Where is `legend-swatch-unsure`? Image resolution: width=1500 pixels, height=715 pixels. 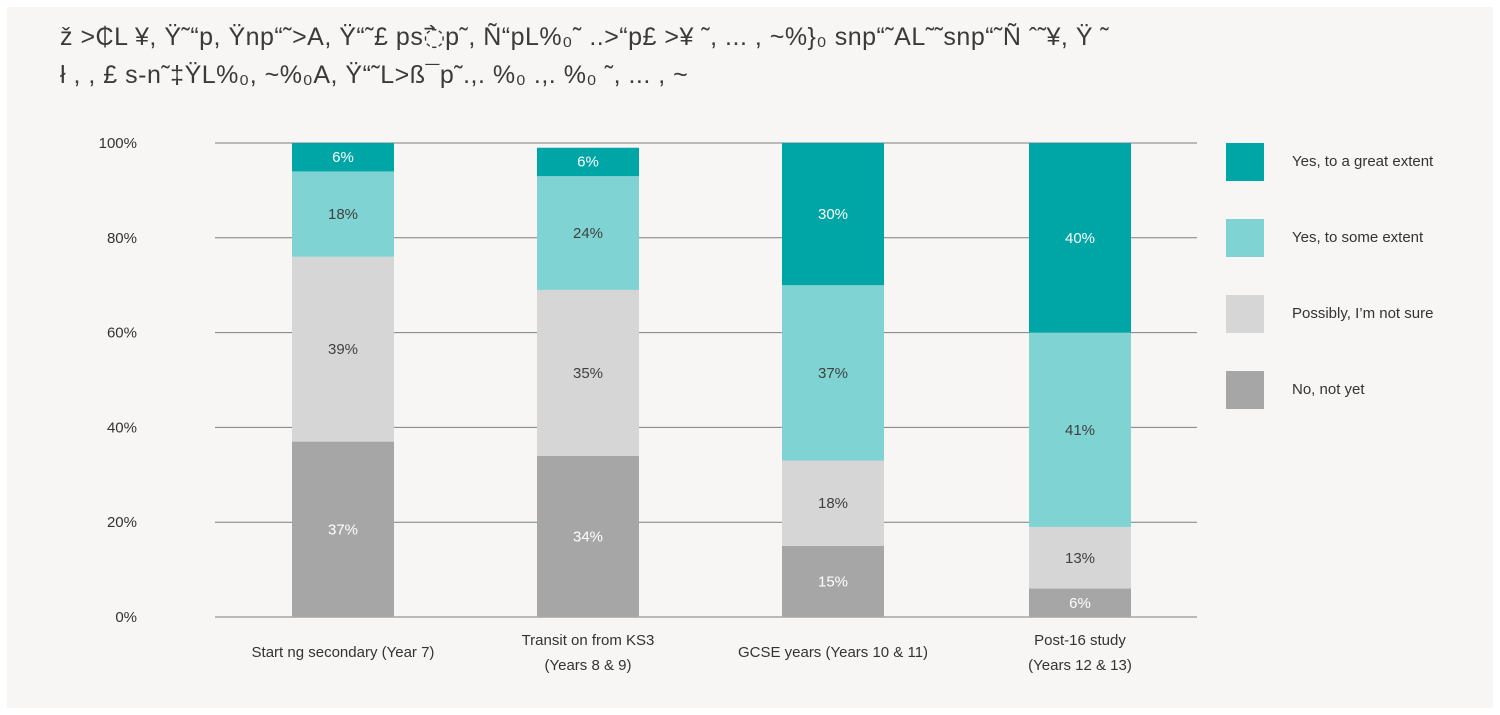 legend-swatch-unsure is located at coordinates (1245, 314).